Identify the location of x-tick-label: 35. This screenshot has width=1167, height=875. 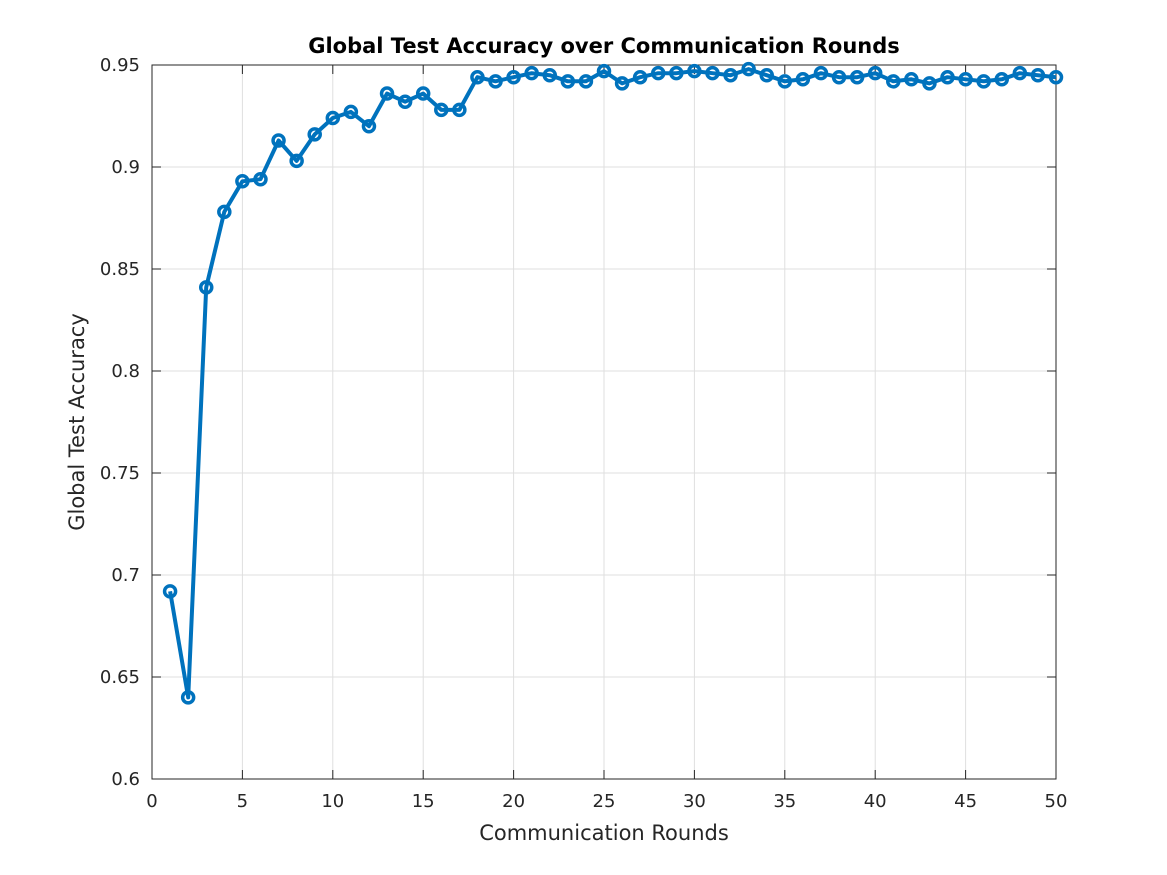
(784, 801).